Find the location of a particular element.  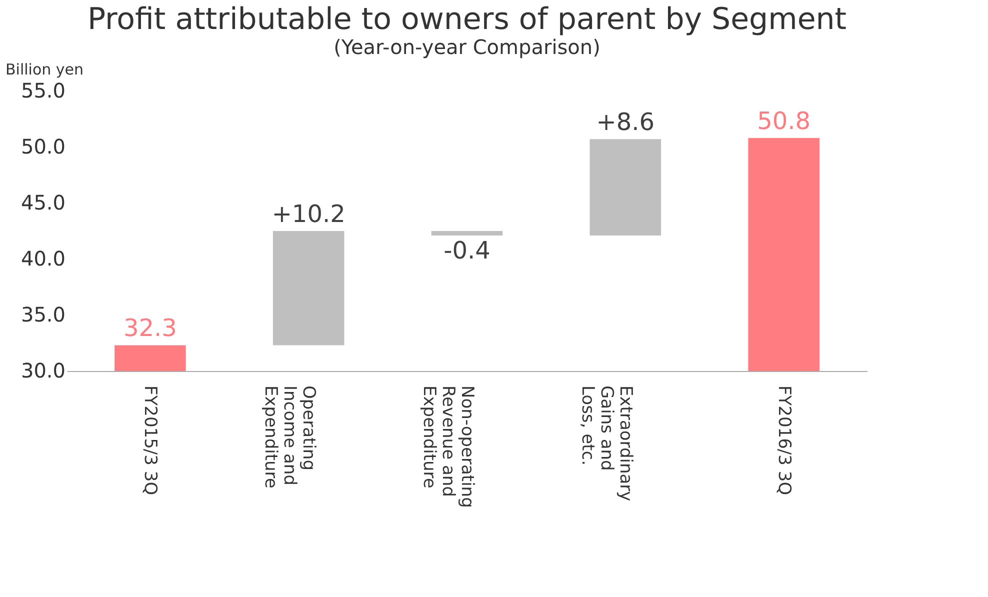

data-label: 50.8 is located at coordinates (784, 121).